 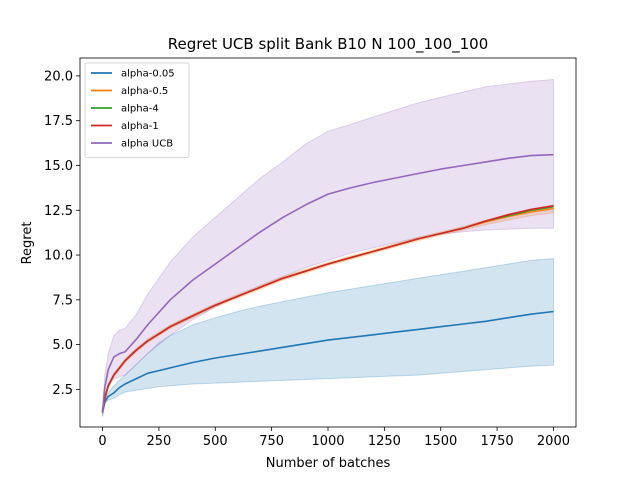 What do you see at coordinates (384, 441) in the screenshot?
I see `x-tick-label: 1250` at bounding box center [384, 441].